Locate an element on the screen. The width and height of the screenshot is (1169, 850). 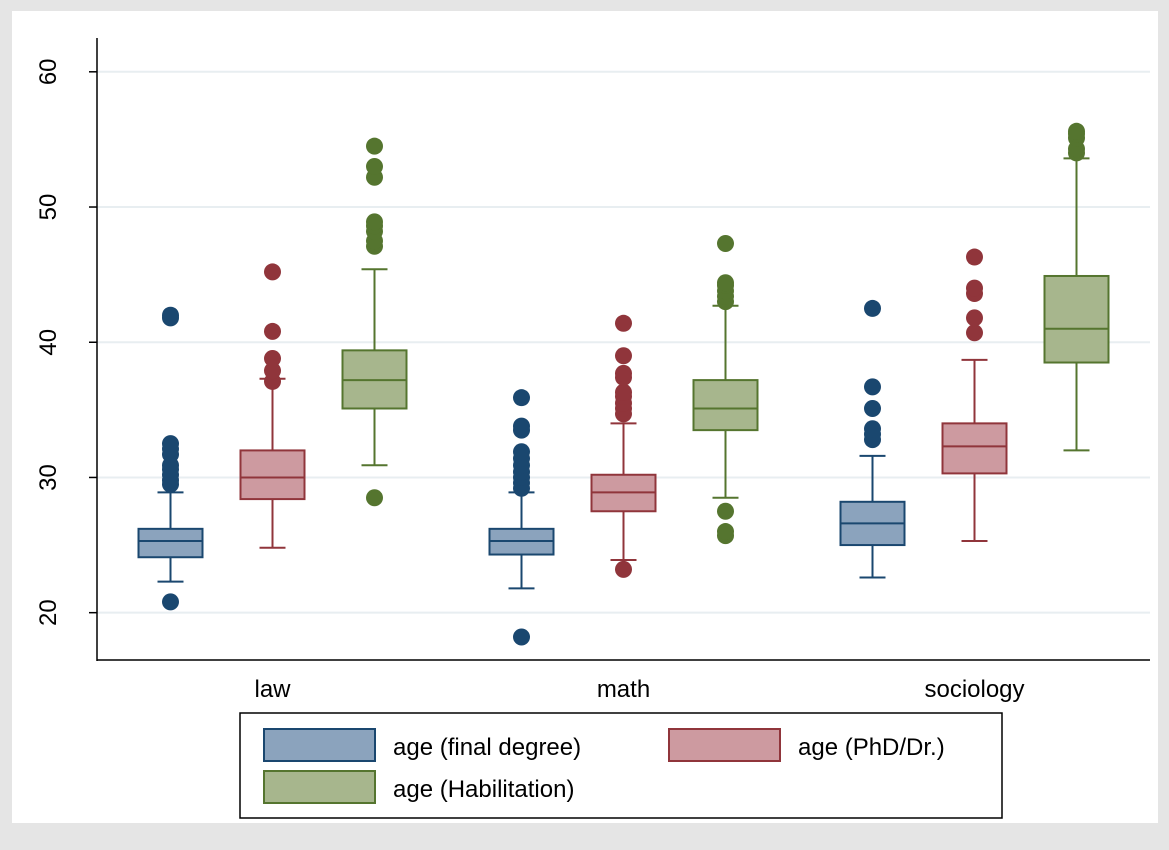
y-tick-label: 40 is located at coordinates (48, 342).